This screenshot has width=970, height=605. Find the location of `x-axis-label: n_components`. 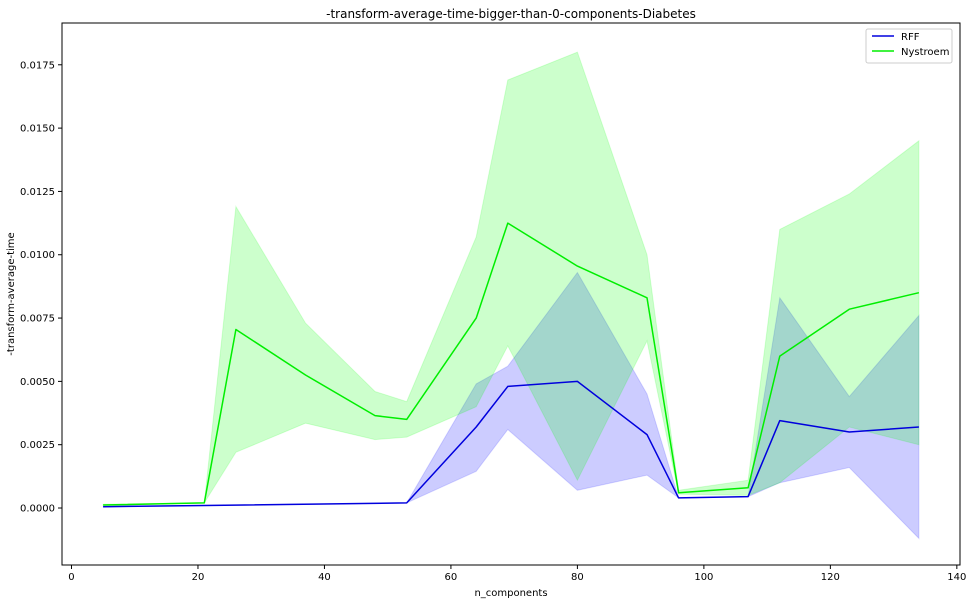

x-axis-label: n_components is located at coordinates (510, 593).